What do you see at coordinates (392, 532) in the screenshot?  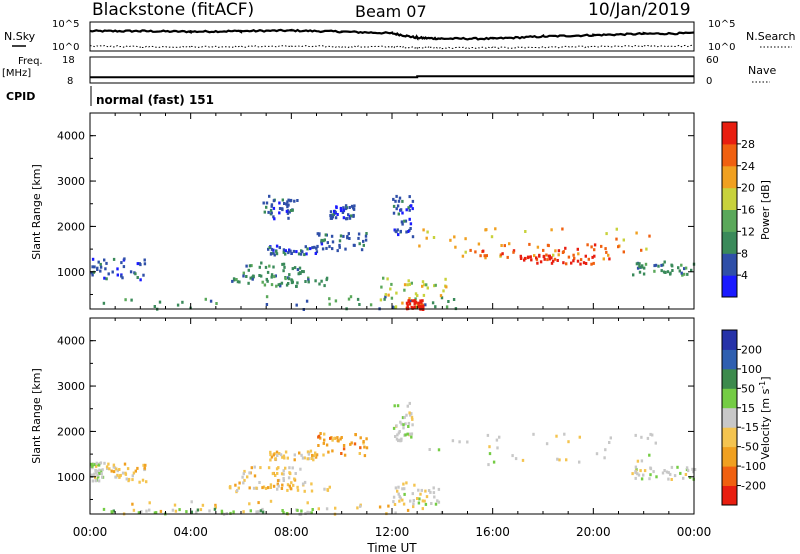 I see `time-tick-3: 12:00` at bounding box center [392, 532].